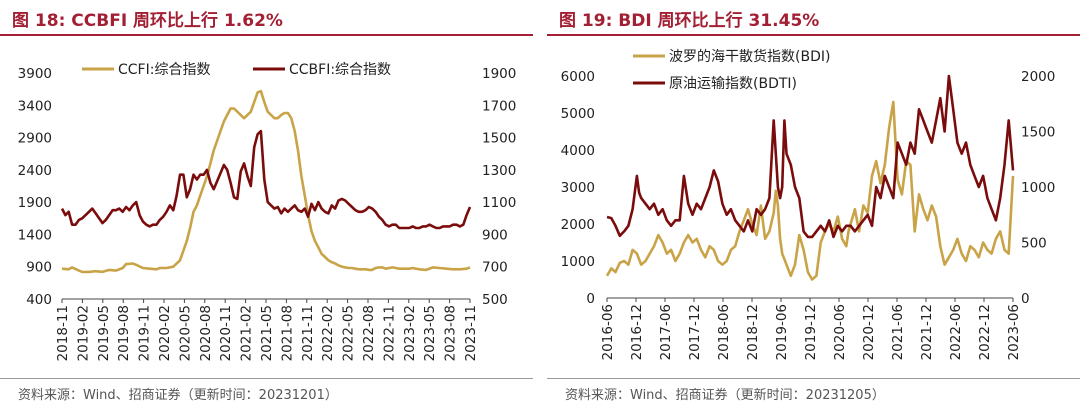 The width and height of the screenshot is (1080, 415). Describe the element at coordinates (39, 268) in the screenshot. I see `y-left-tick-label: 900` at that location.